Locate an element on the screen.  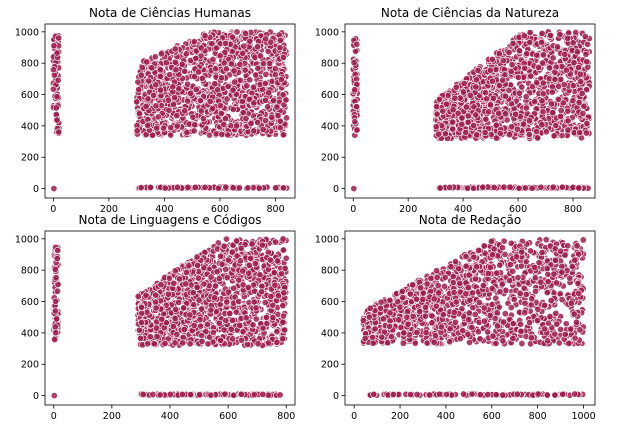
scatter-points is located at coordinates (170, 110).